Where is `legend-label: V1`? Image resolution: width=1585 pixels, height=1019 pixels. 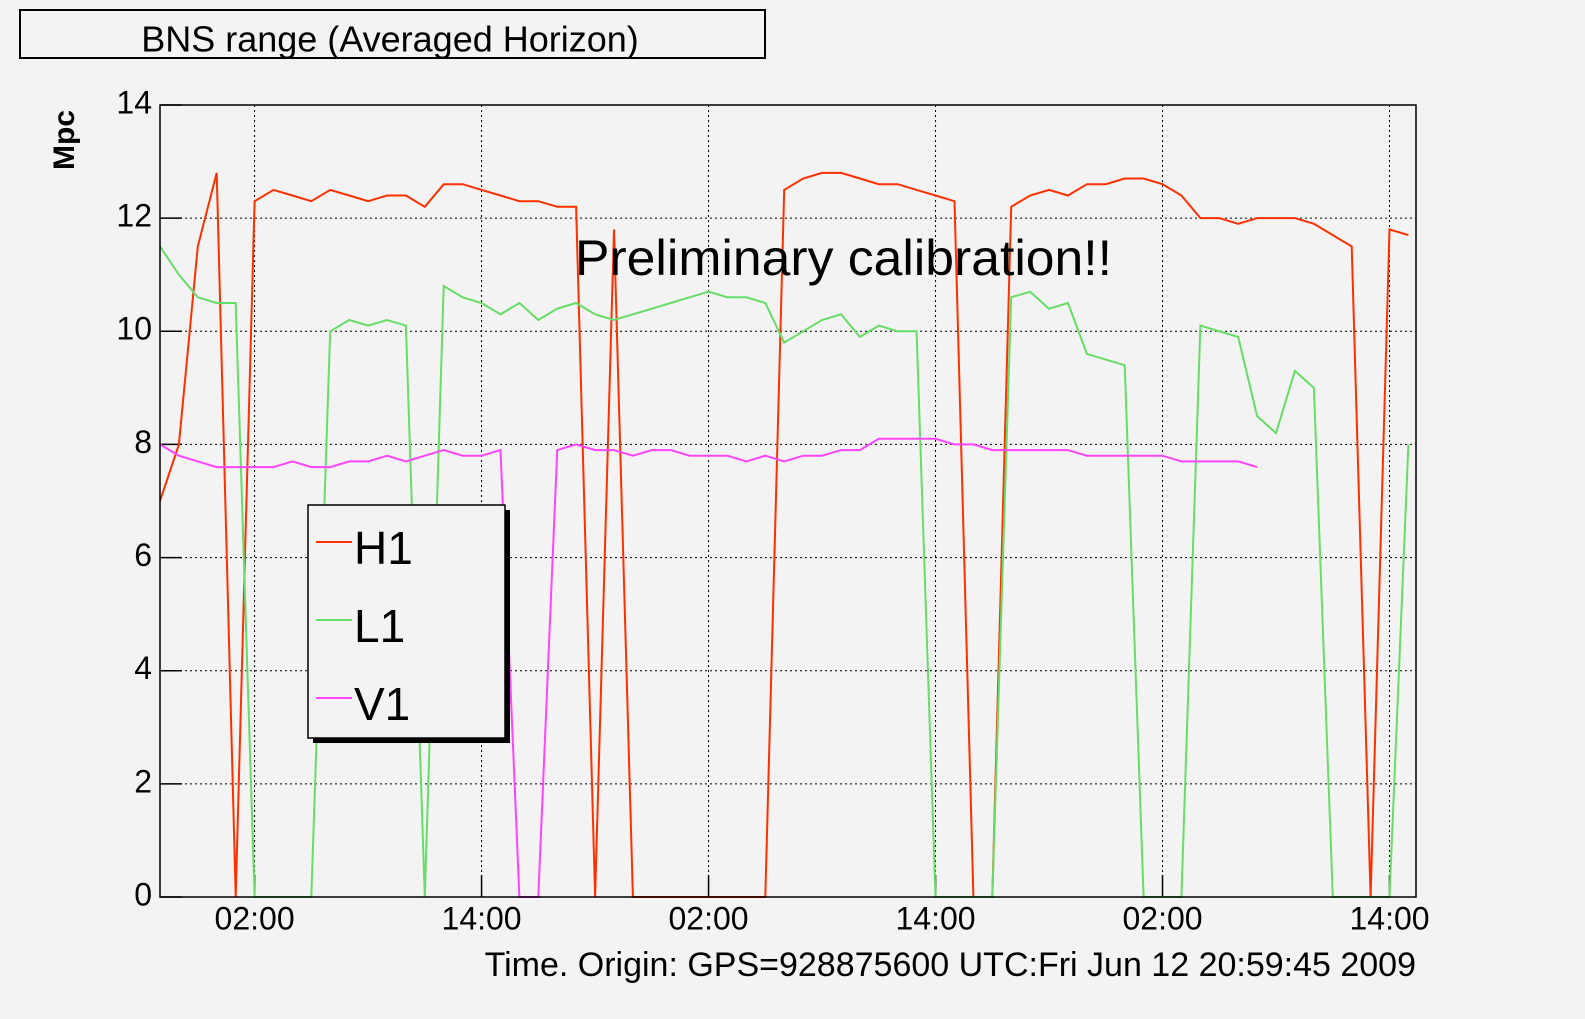
legend-label: V1 is located at coordinates (382, 704).